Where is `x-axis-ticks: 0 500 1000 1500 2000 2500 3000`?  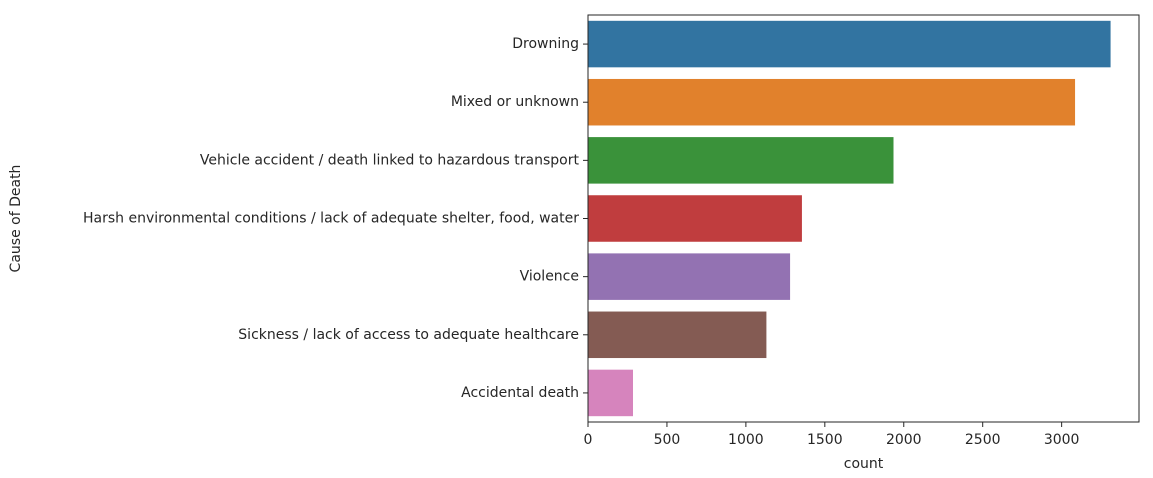 x-axis-ticks: 0 500 1000 1500 2000 2500 3000 is located at coordinates (832, 435).